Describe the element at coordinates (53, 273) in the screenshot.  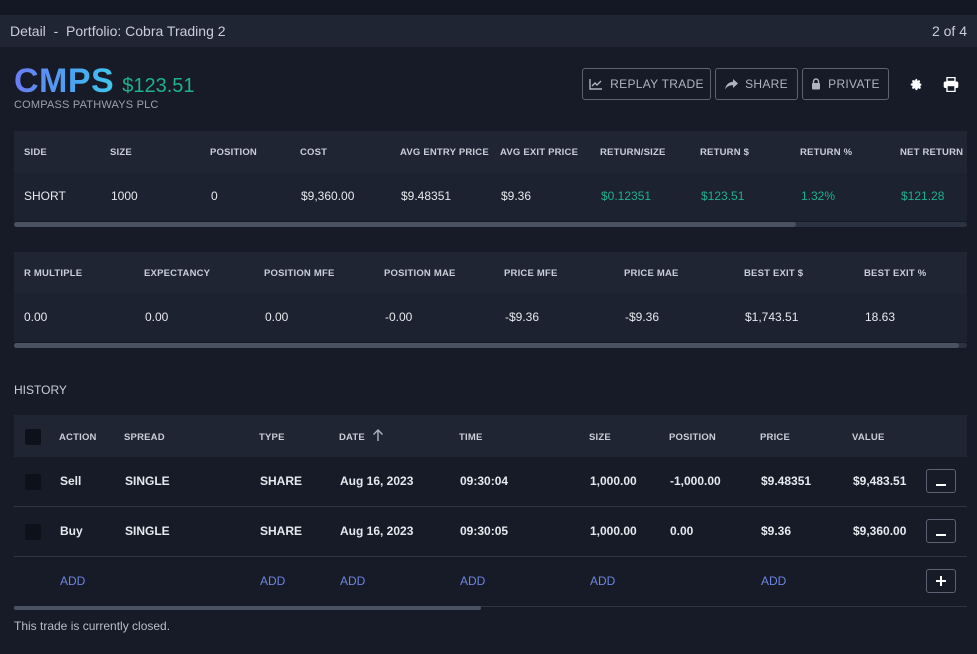
I see `col-r-multiple: R MULTIPLE` at that location.